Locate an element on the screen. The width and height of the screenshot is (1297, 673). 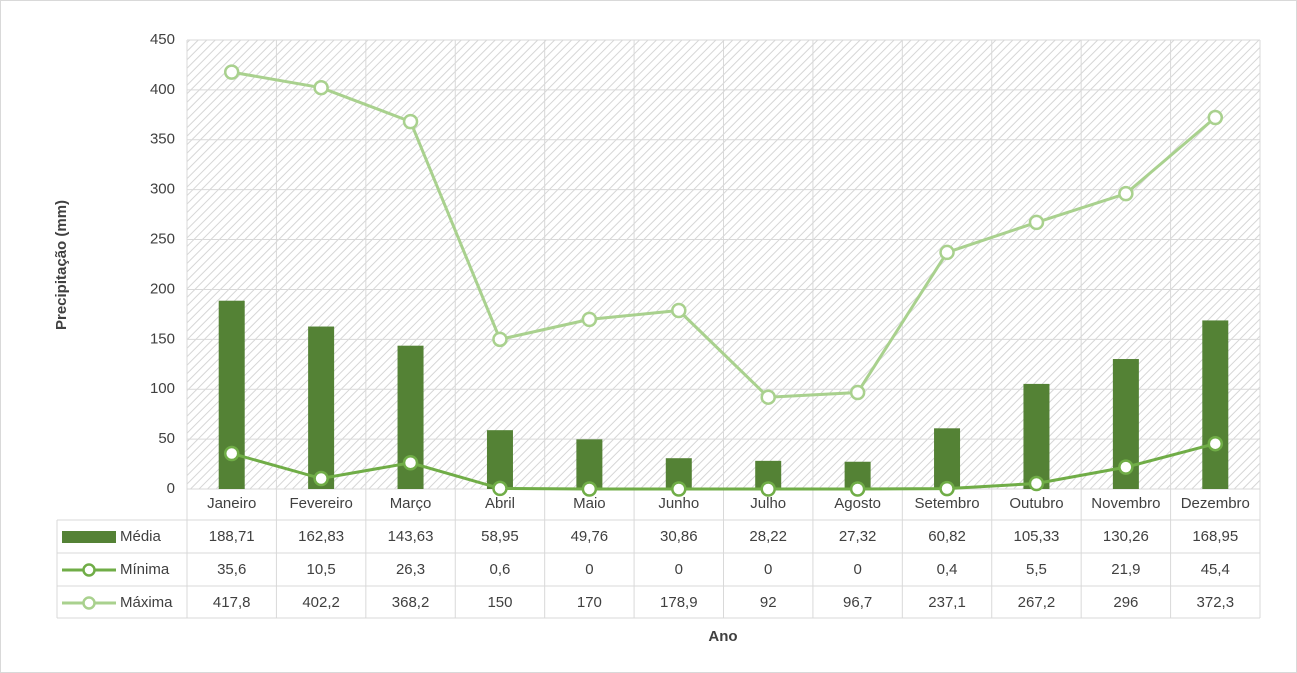
table-cell: 143,63 is located at coordinates (411, 536).